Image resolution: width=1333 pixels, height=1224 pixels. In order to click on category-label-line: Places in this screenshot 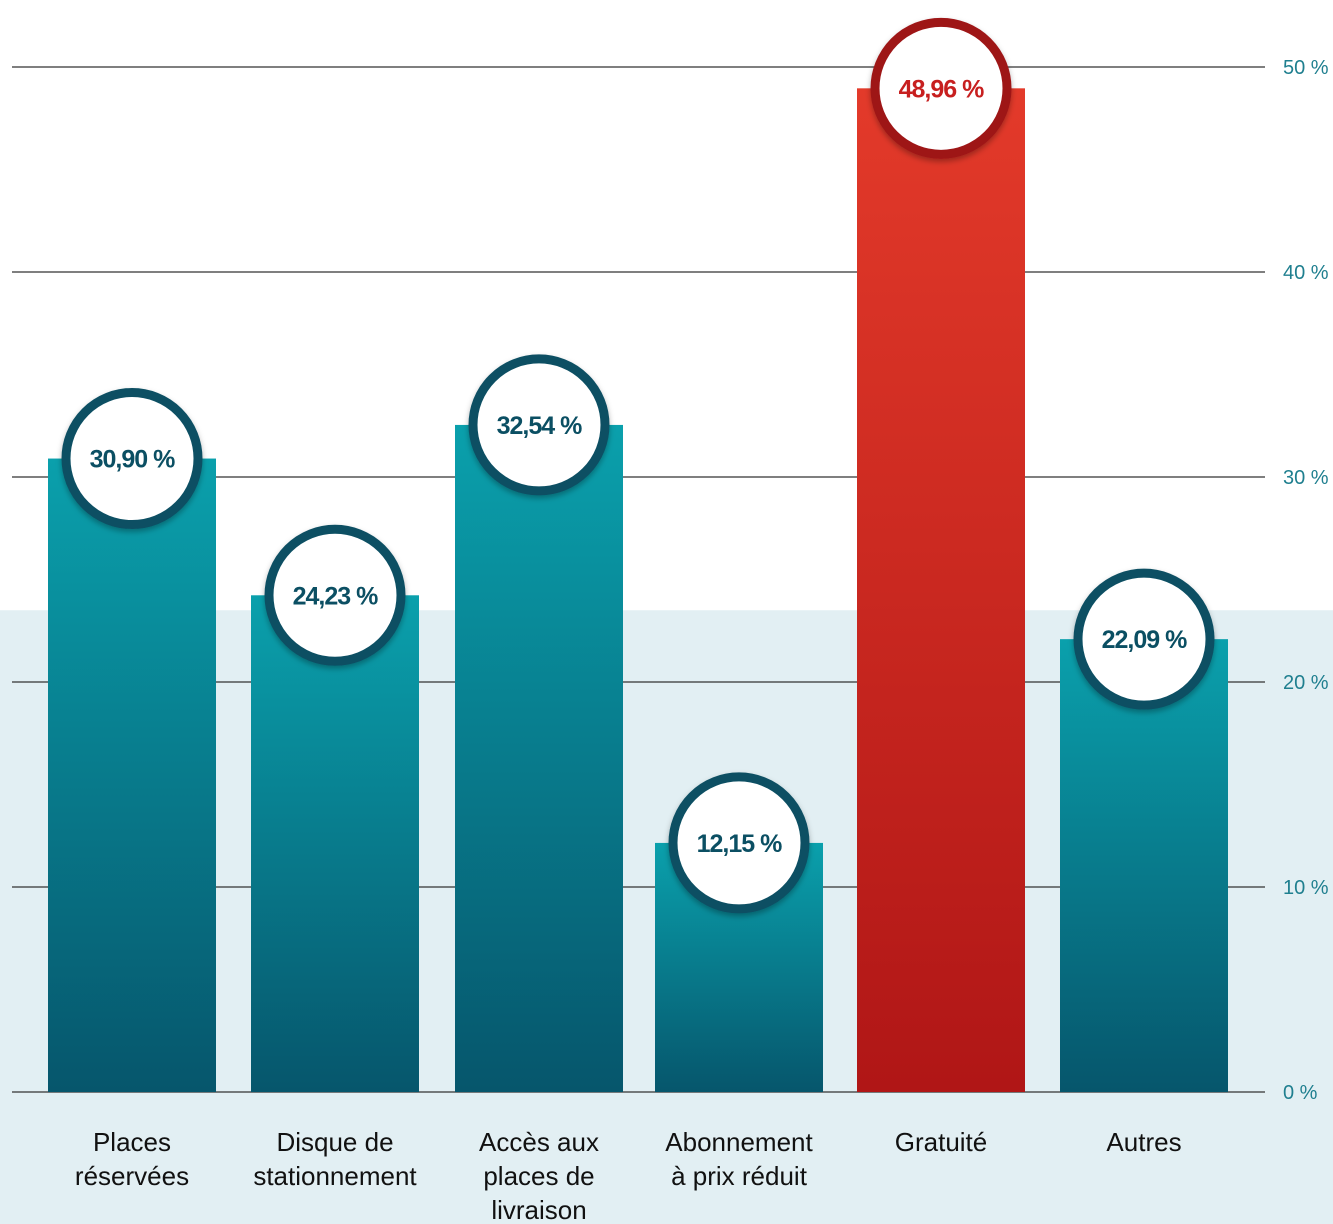, I will do `click(132, 1142)`.